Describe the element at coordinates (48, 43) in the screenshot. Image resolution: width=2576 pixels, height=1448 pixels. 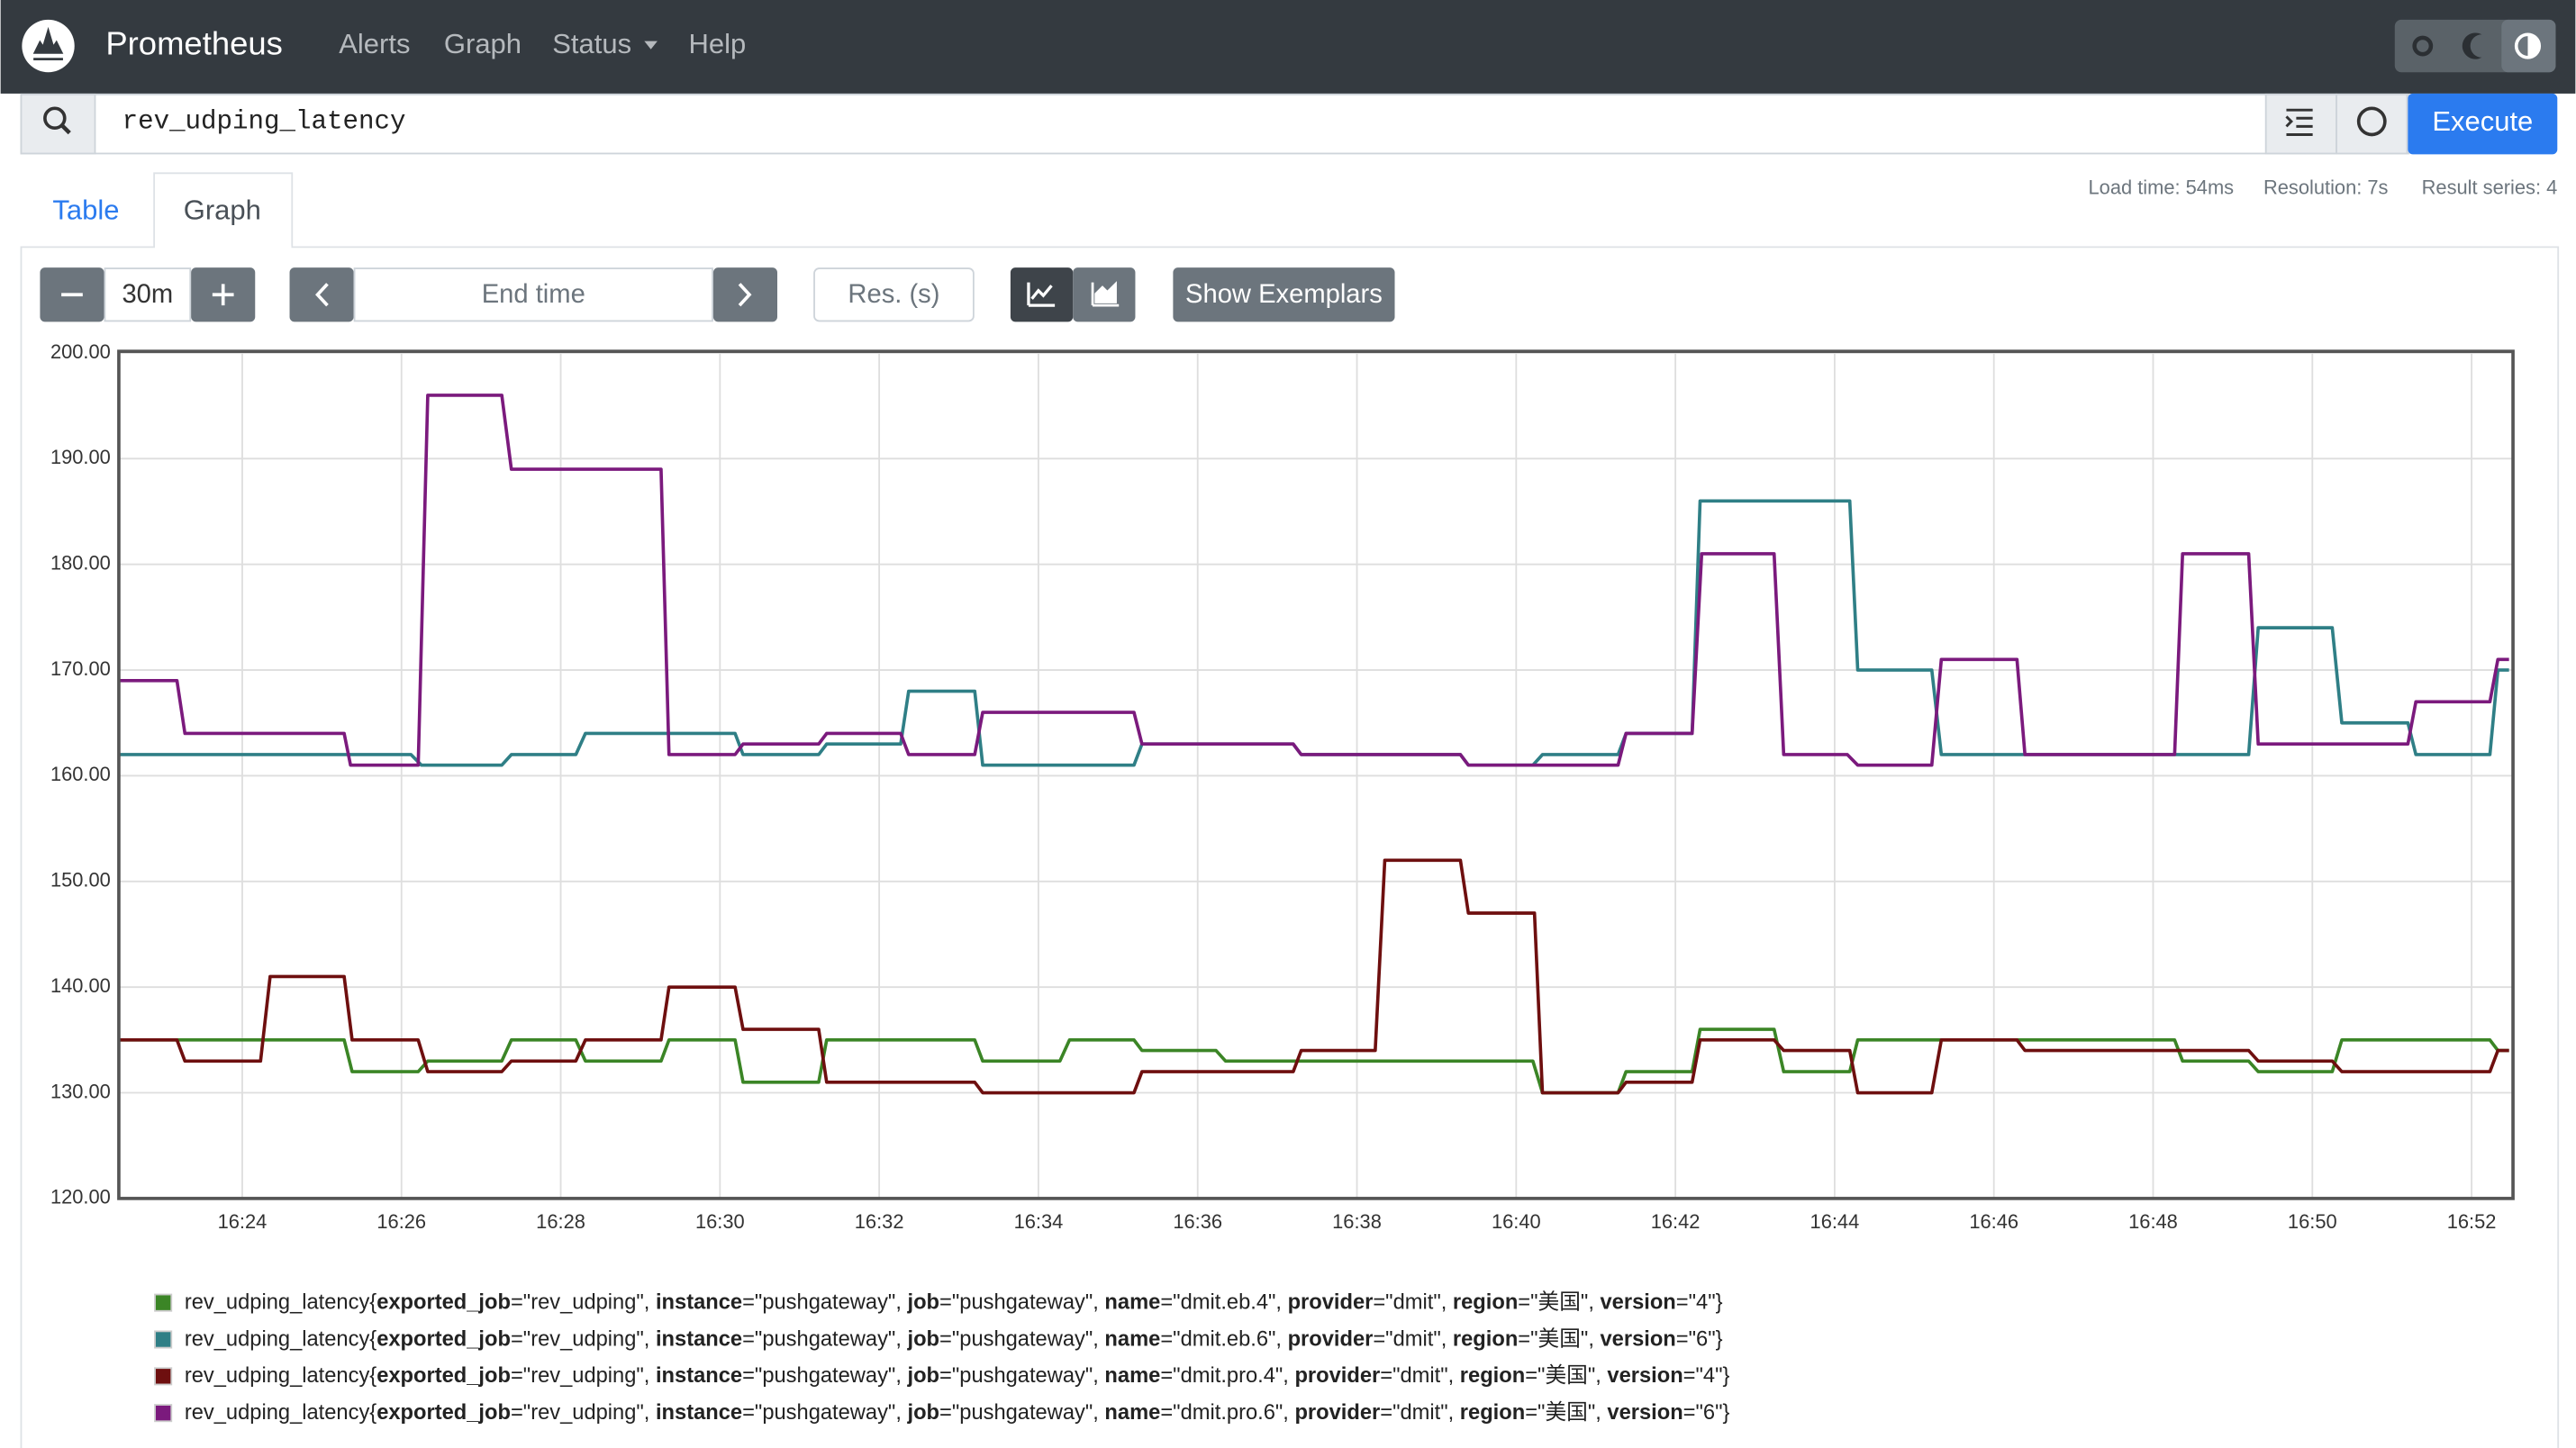
I see `logo-flame` at that location.